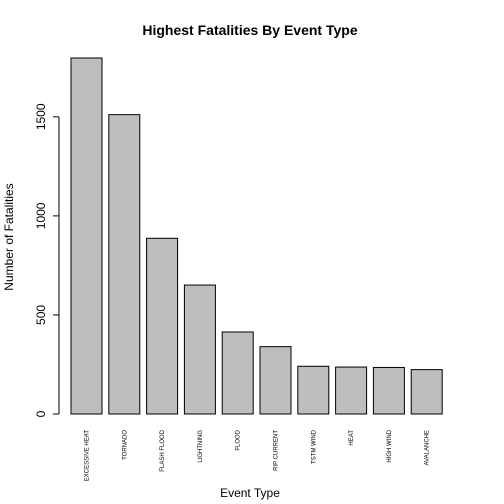 This screenshot has height=504, width=504. Describe the element at coordinates (351, 390) in the screenshot. I see `bar-heat` at that location.